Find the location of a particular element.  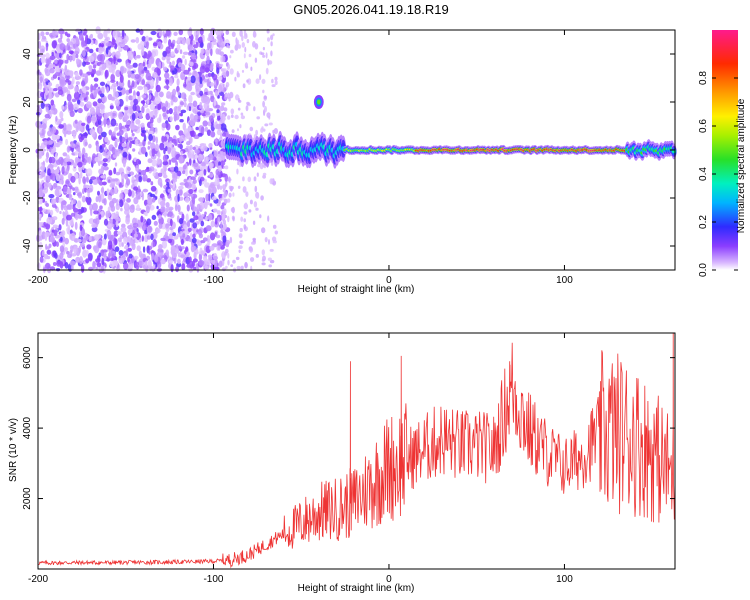

spectrogram-x-label: Height of straight line (km) is located at coordinates (356, 289).